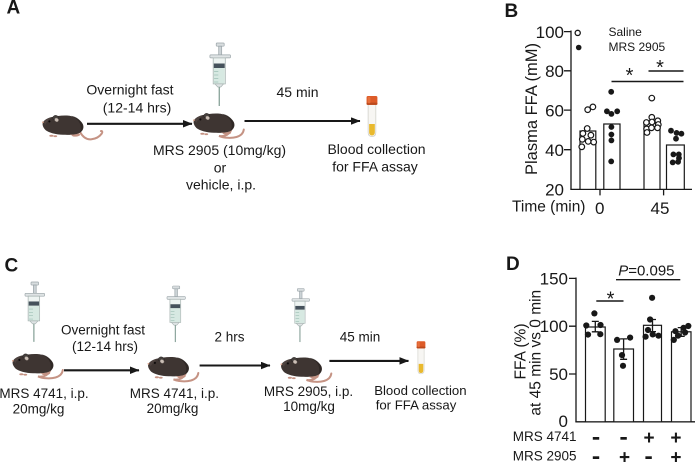  What do you see at coordinates (229, 337) in the screenshot?
I see `svg-text: 2 hrs` at bounding box center [229, 337].